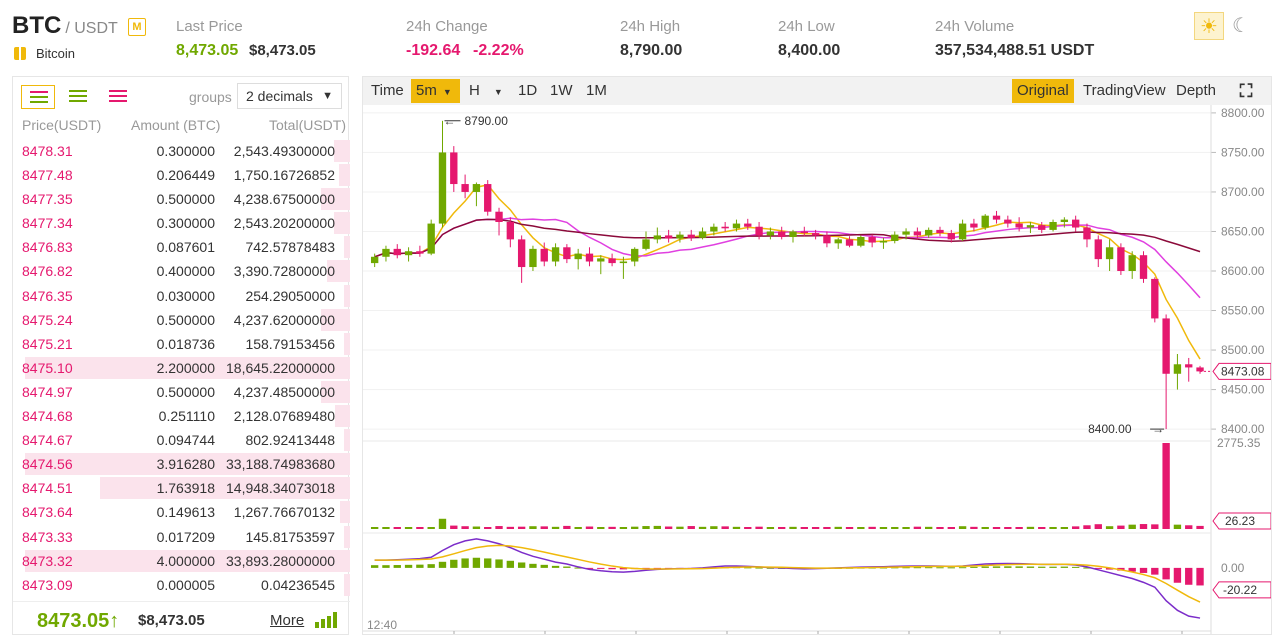 This screenshot has width=1280, height=635. What do you see at coordinates (284, 151) in the screenshot?
I see `ask-total: 2,543.49300000` at bounding box center [284, 151].